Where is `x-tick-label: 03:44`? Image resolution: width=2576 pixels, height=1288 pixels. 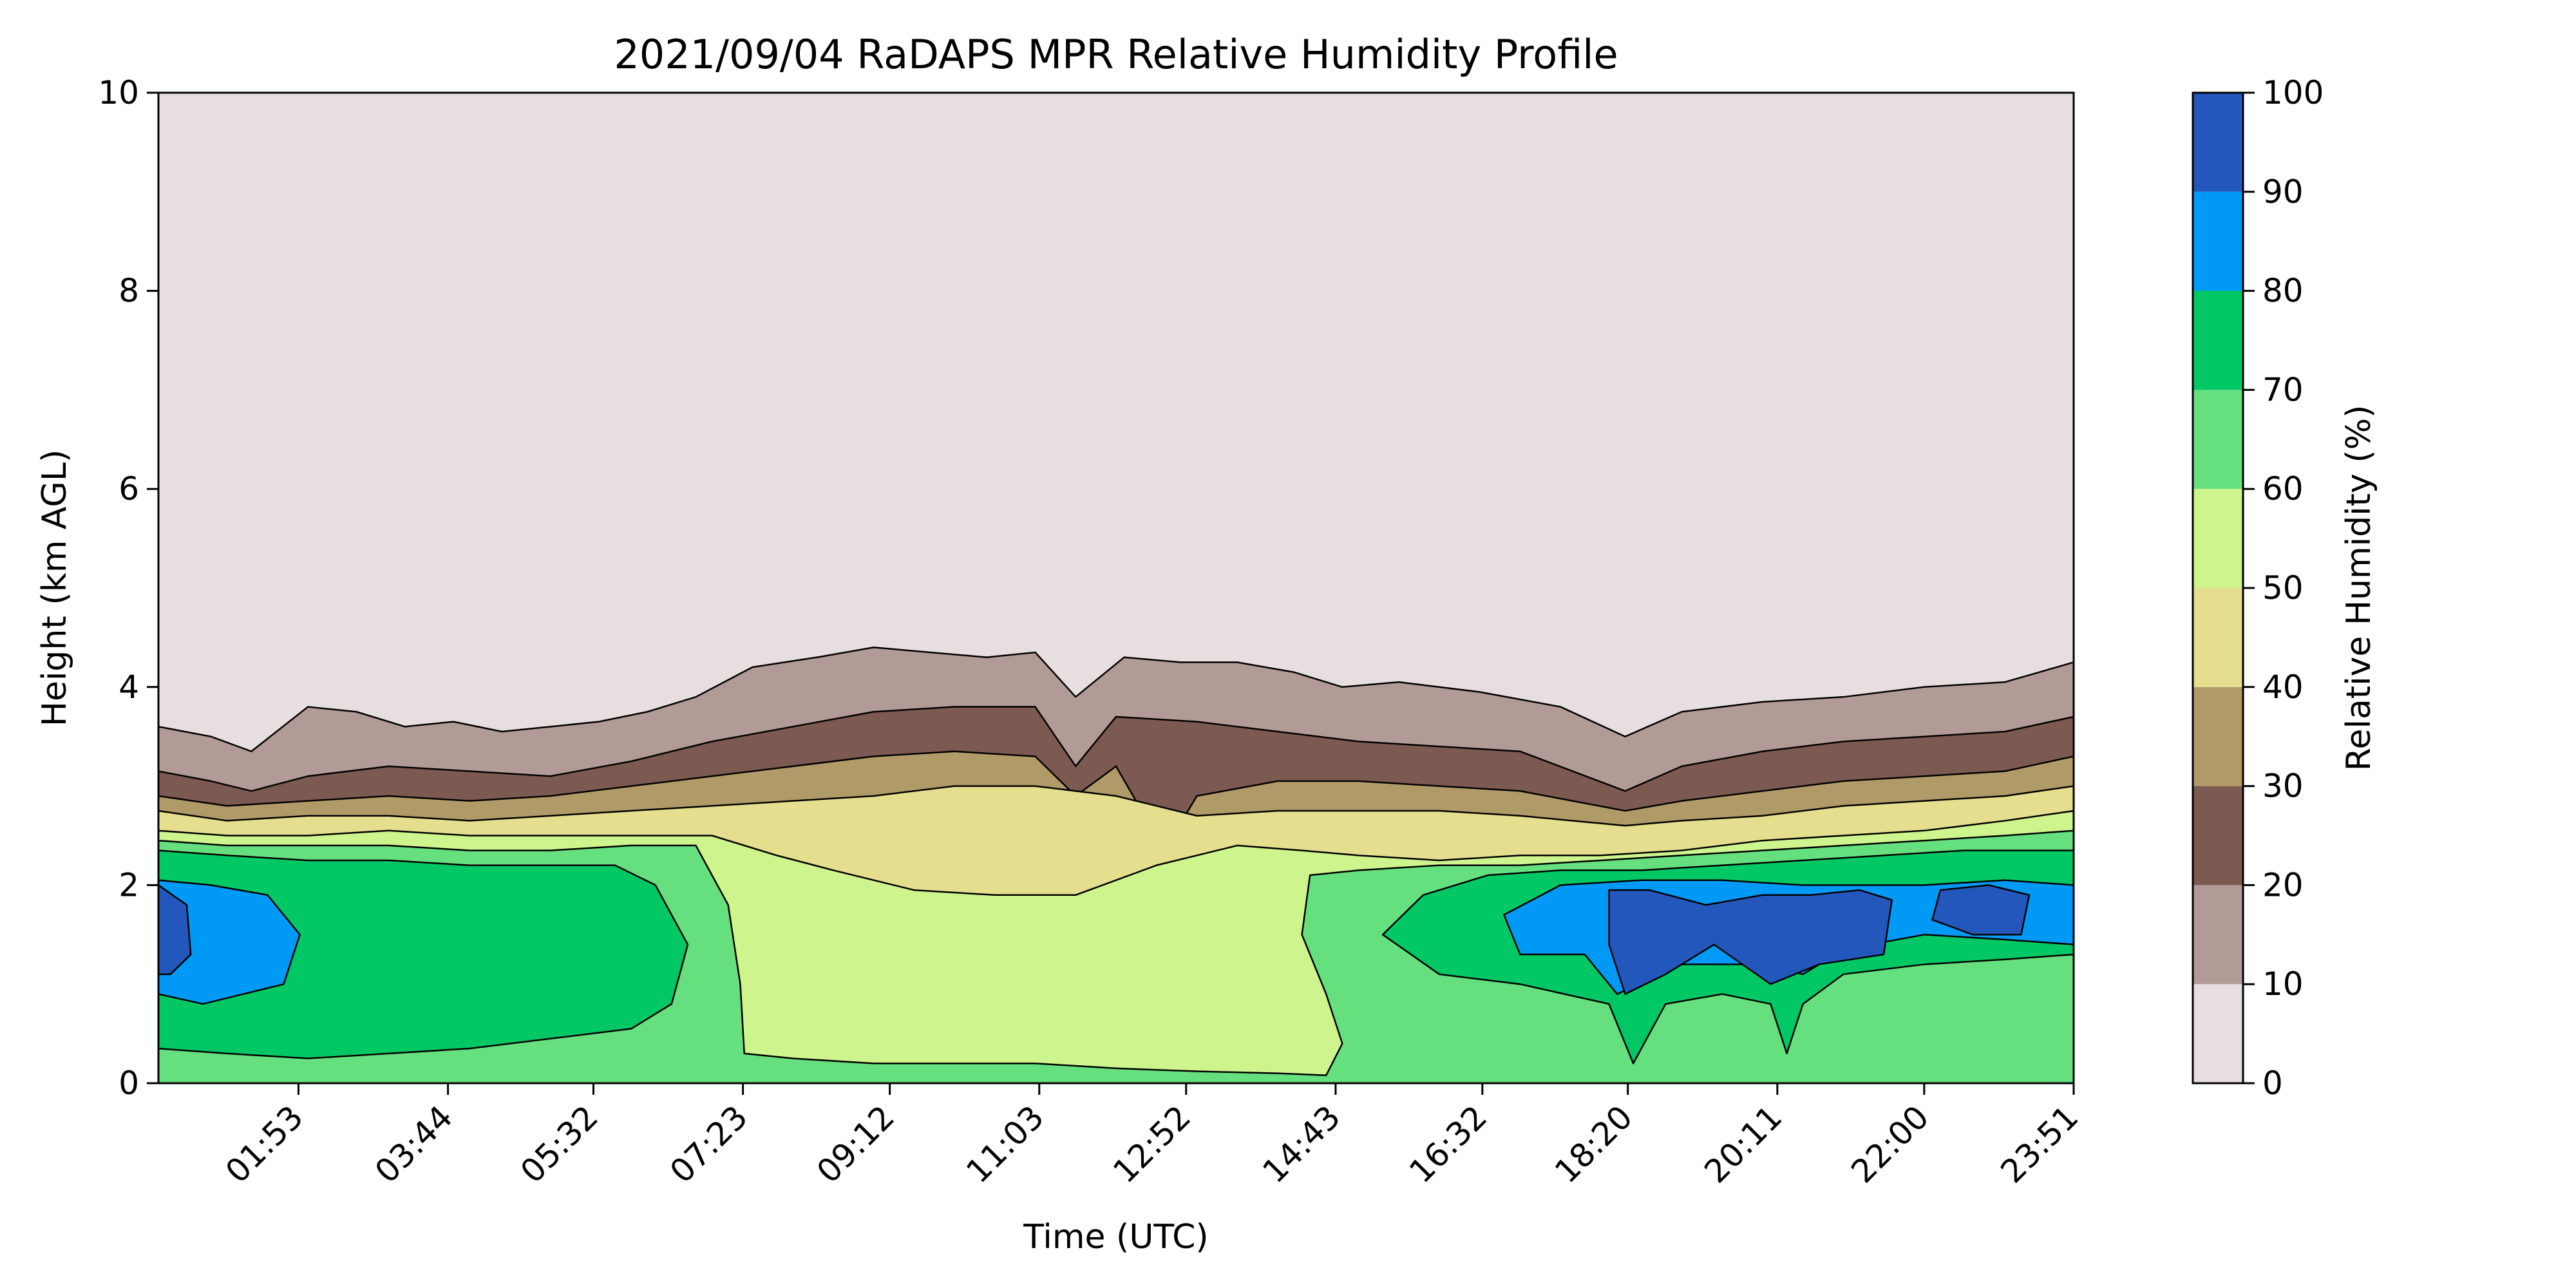 x-tick-label: 03:44 is located at coordinates (414, 1144).